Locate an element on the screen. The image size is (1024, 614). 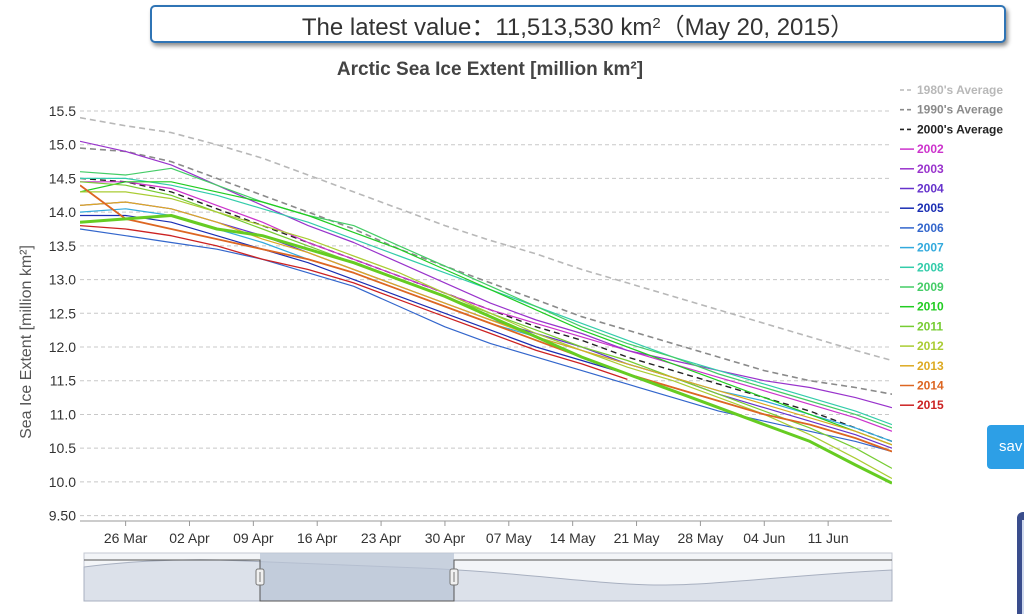
legend-item: 2004 is located at coordinates (922, 189).